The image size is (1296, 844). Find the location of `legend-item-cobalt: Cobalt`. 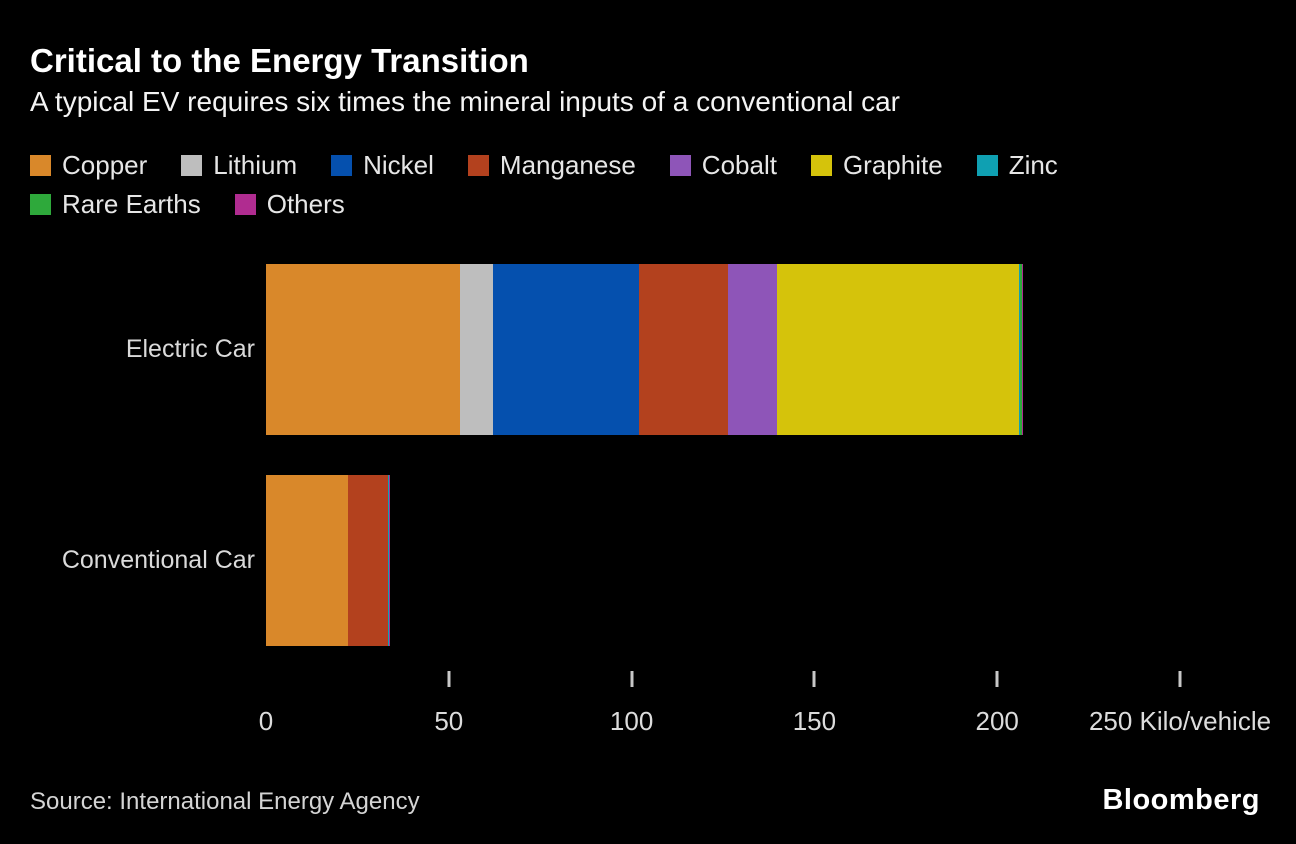

legend-item-cobalt: Cobalt is located at coordinates (723, 165).